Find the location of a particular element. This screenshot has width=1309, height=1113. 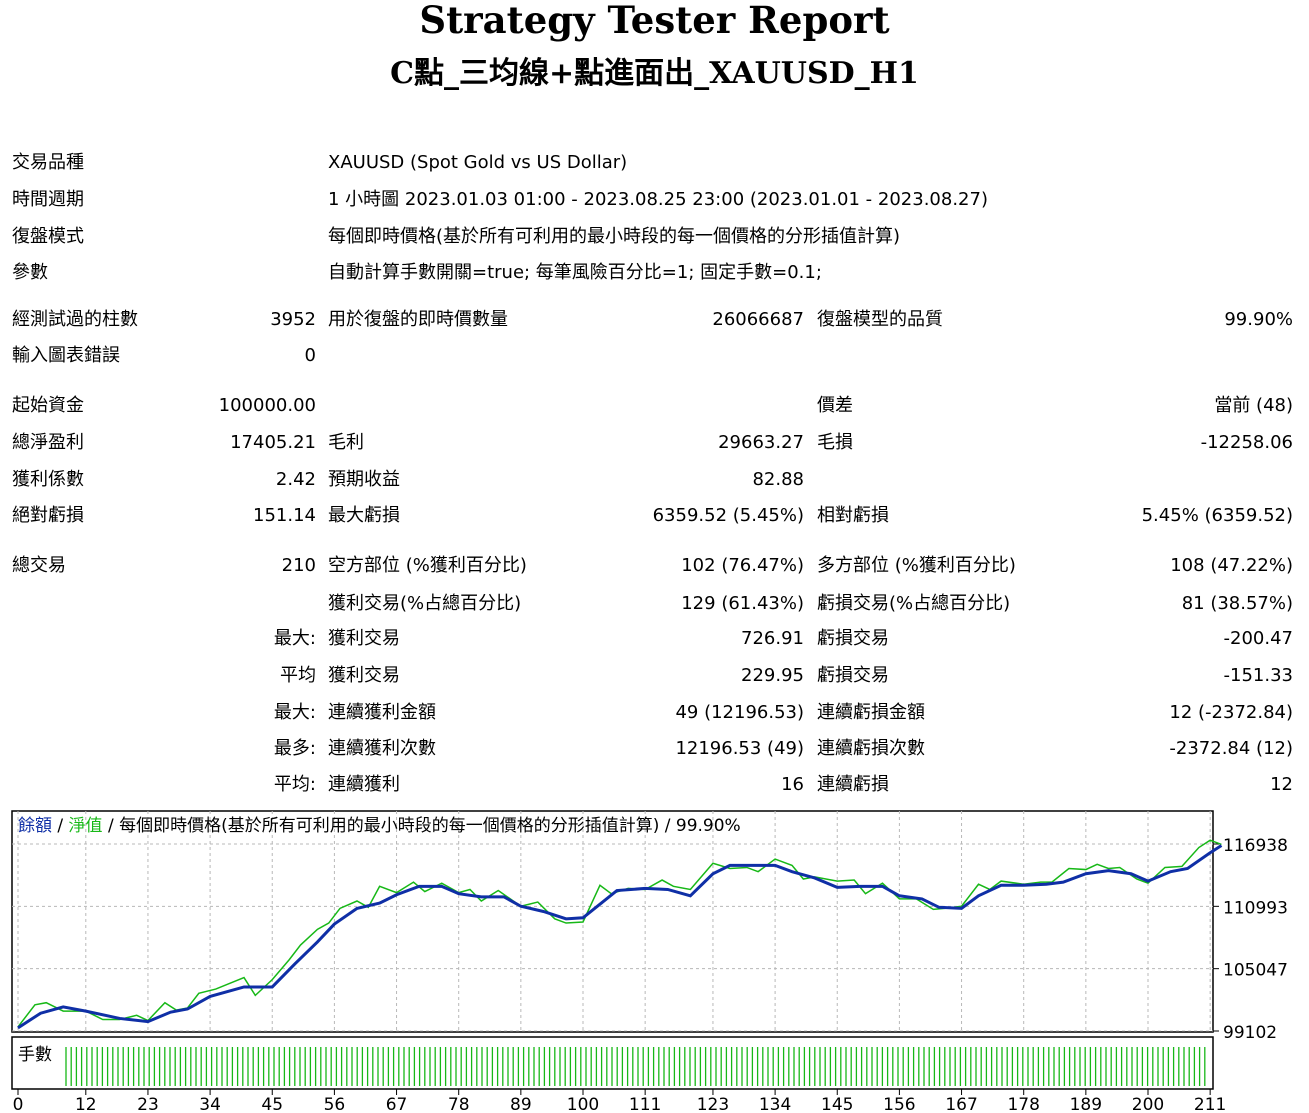

info-row-parameters: 參數 自動計算手數開關=true; 每筆風險百分比=1; 固定手數=0.1; is located at coordinates (654, 273).